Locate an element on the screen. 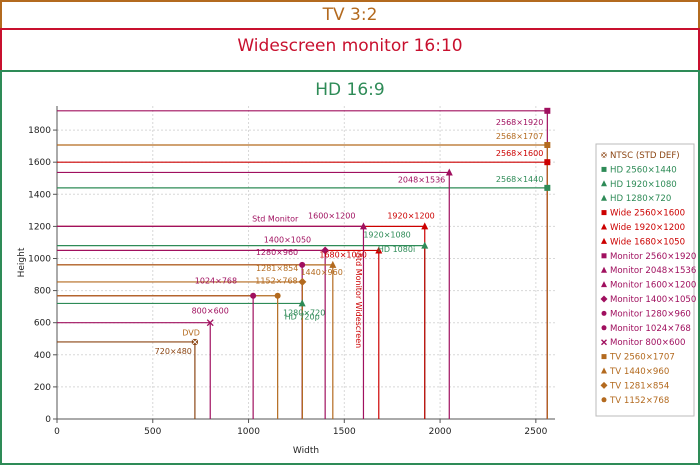 This screenshot has width=700, height=465. legend-label: HD 2560×1440 is located at coordinates (643, 170).